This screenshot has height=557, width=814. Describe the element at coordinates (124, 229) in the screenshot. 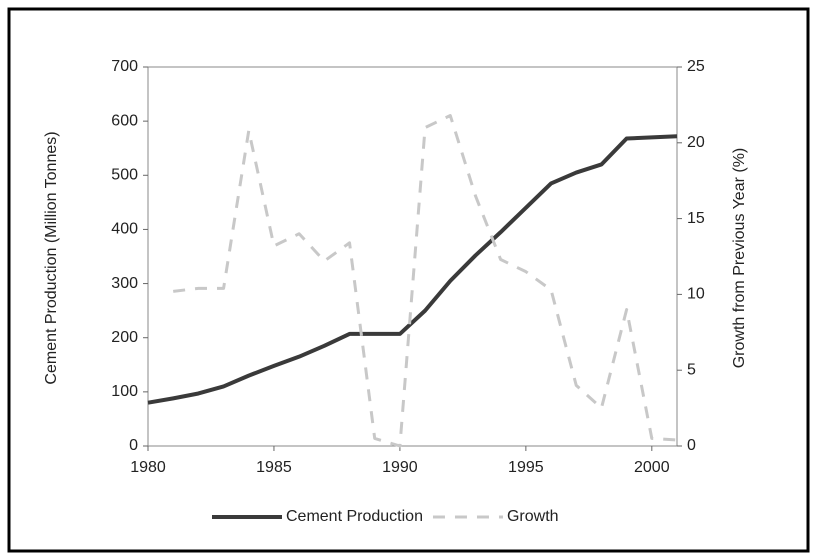

I see `y-tick-label: 400` at that location.